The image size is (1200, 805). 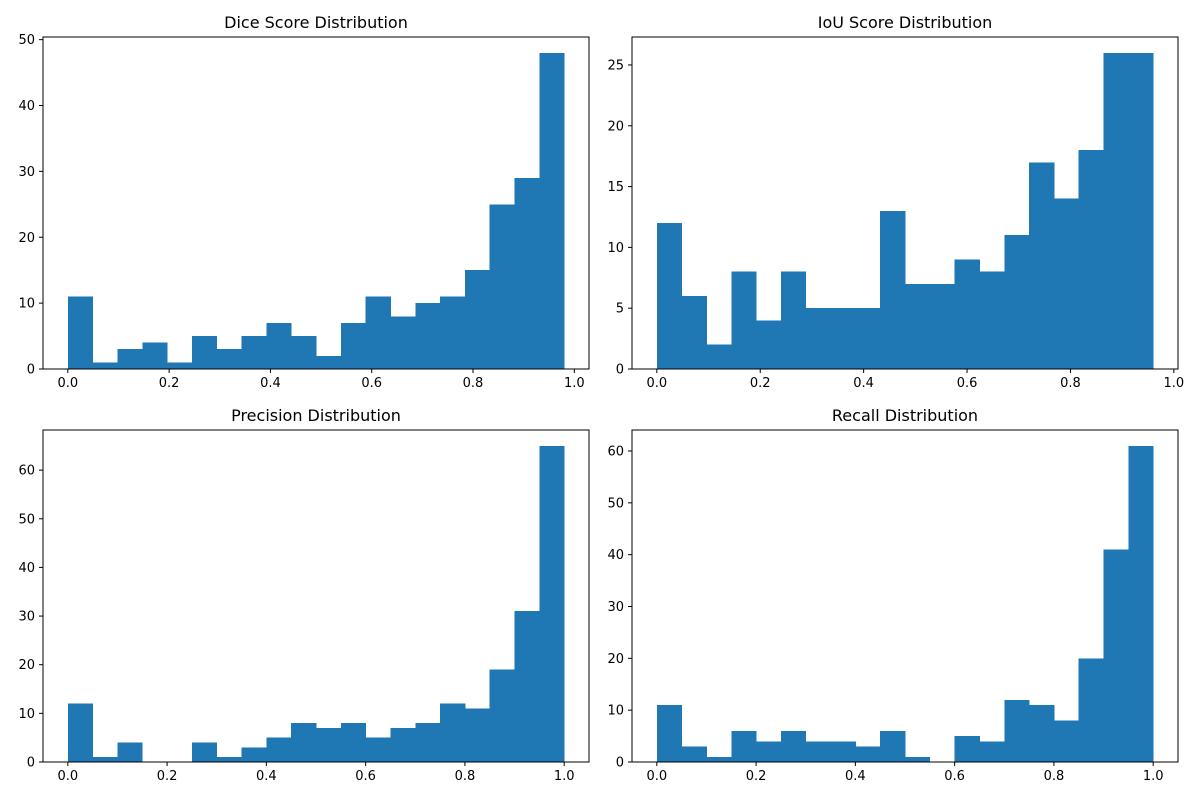 I want to click on chart-title: Dice Score Distribution, so click(x=316, y=22).